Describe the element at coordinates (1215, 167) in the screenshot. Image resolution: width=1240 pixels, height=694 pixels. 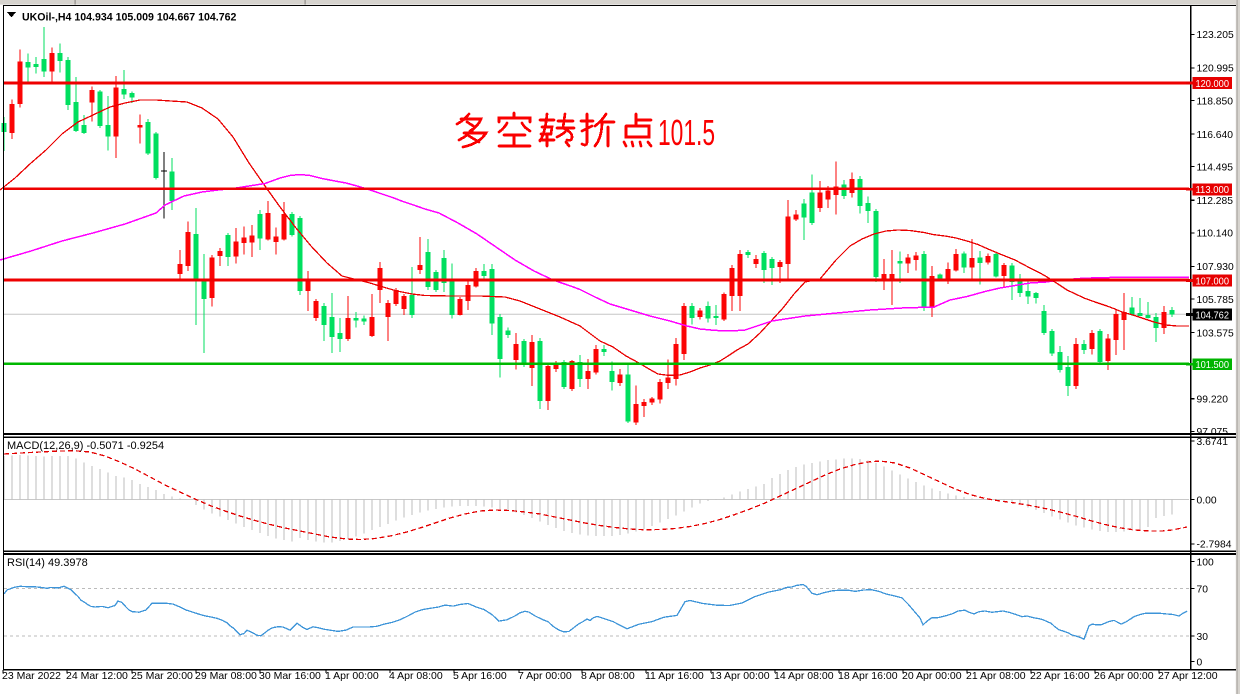
I see `svg-text: 114.495` at that location.